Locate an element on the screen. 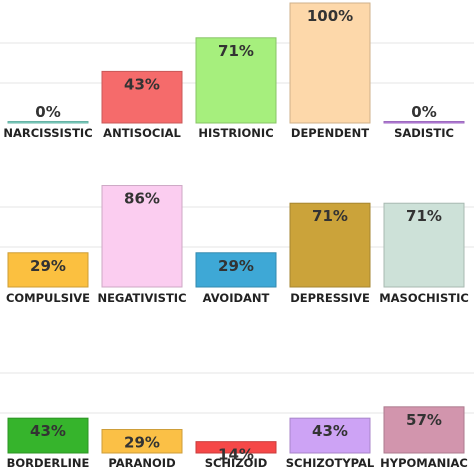  bar-value-hypomaniac: 57% is located at coordinates (424, 420).